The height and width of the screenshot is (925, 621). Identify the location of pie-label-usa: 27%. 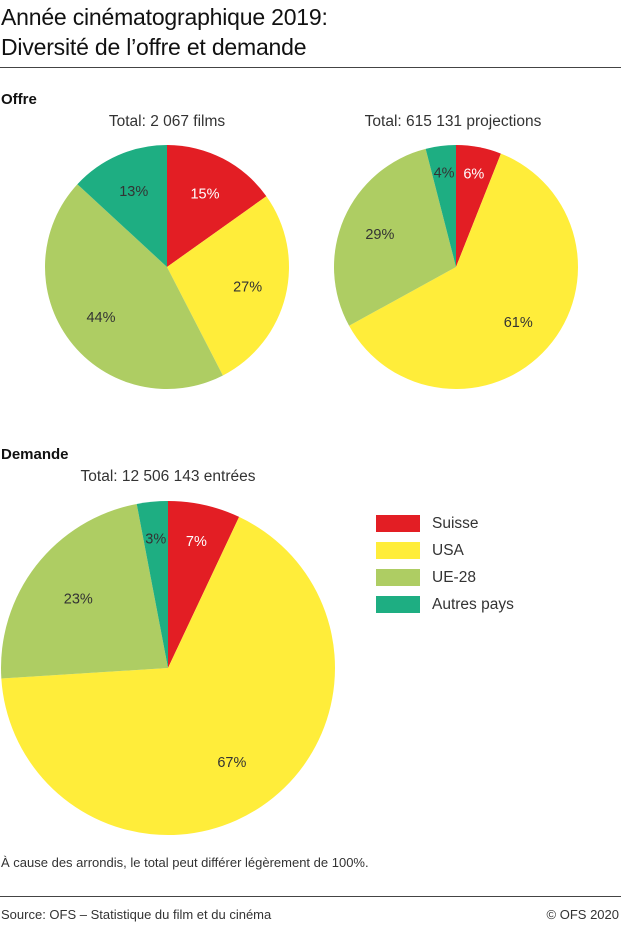
(247, 288).